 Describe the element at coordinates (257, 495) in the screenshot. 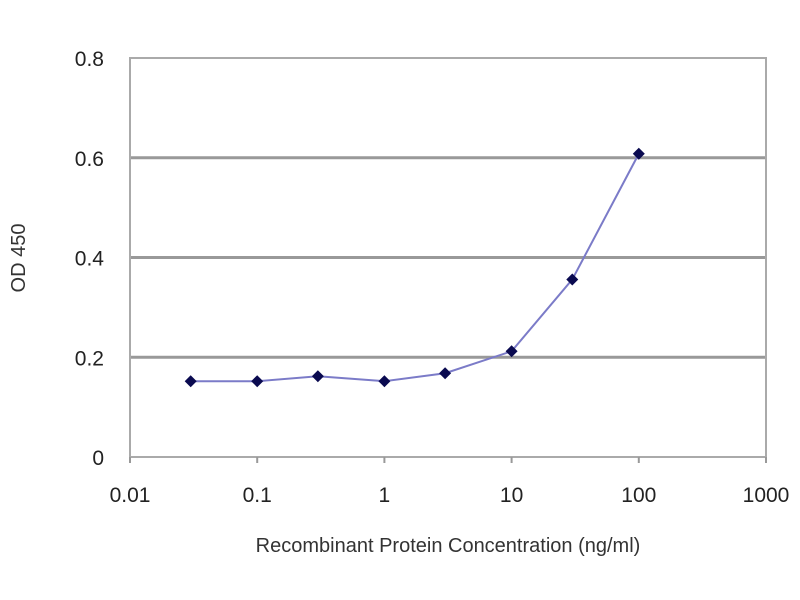

I see `x-tick-label: 0.1` at that location.